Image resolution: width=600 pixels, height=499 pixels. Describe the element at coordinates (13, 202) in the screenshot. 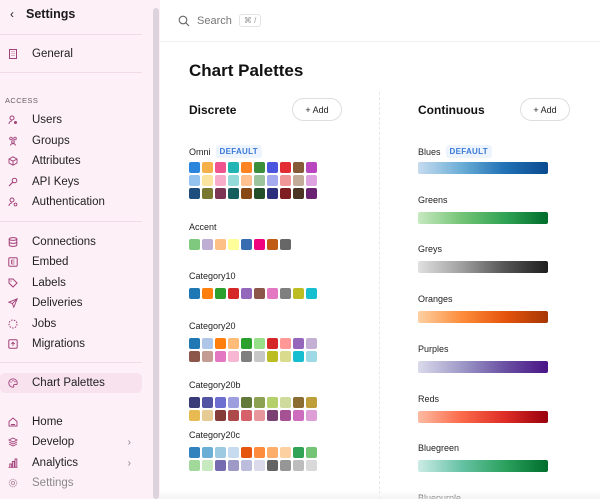

I see `user-check-icon` at that location.